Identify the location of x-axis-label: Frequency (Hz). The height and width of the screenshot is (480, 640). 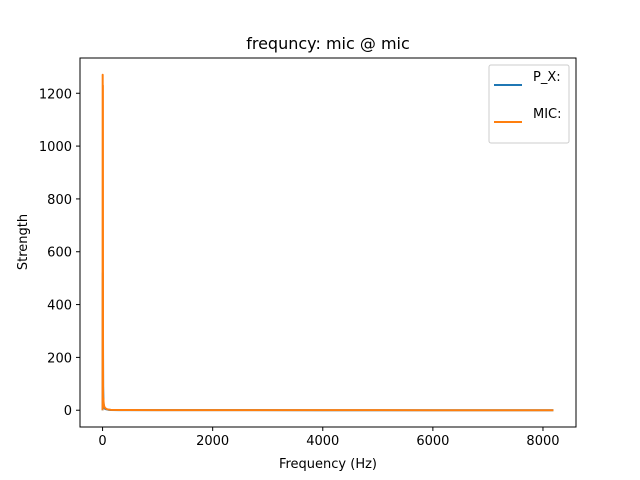
(328, 464).